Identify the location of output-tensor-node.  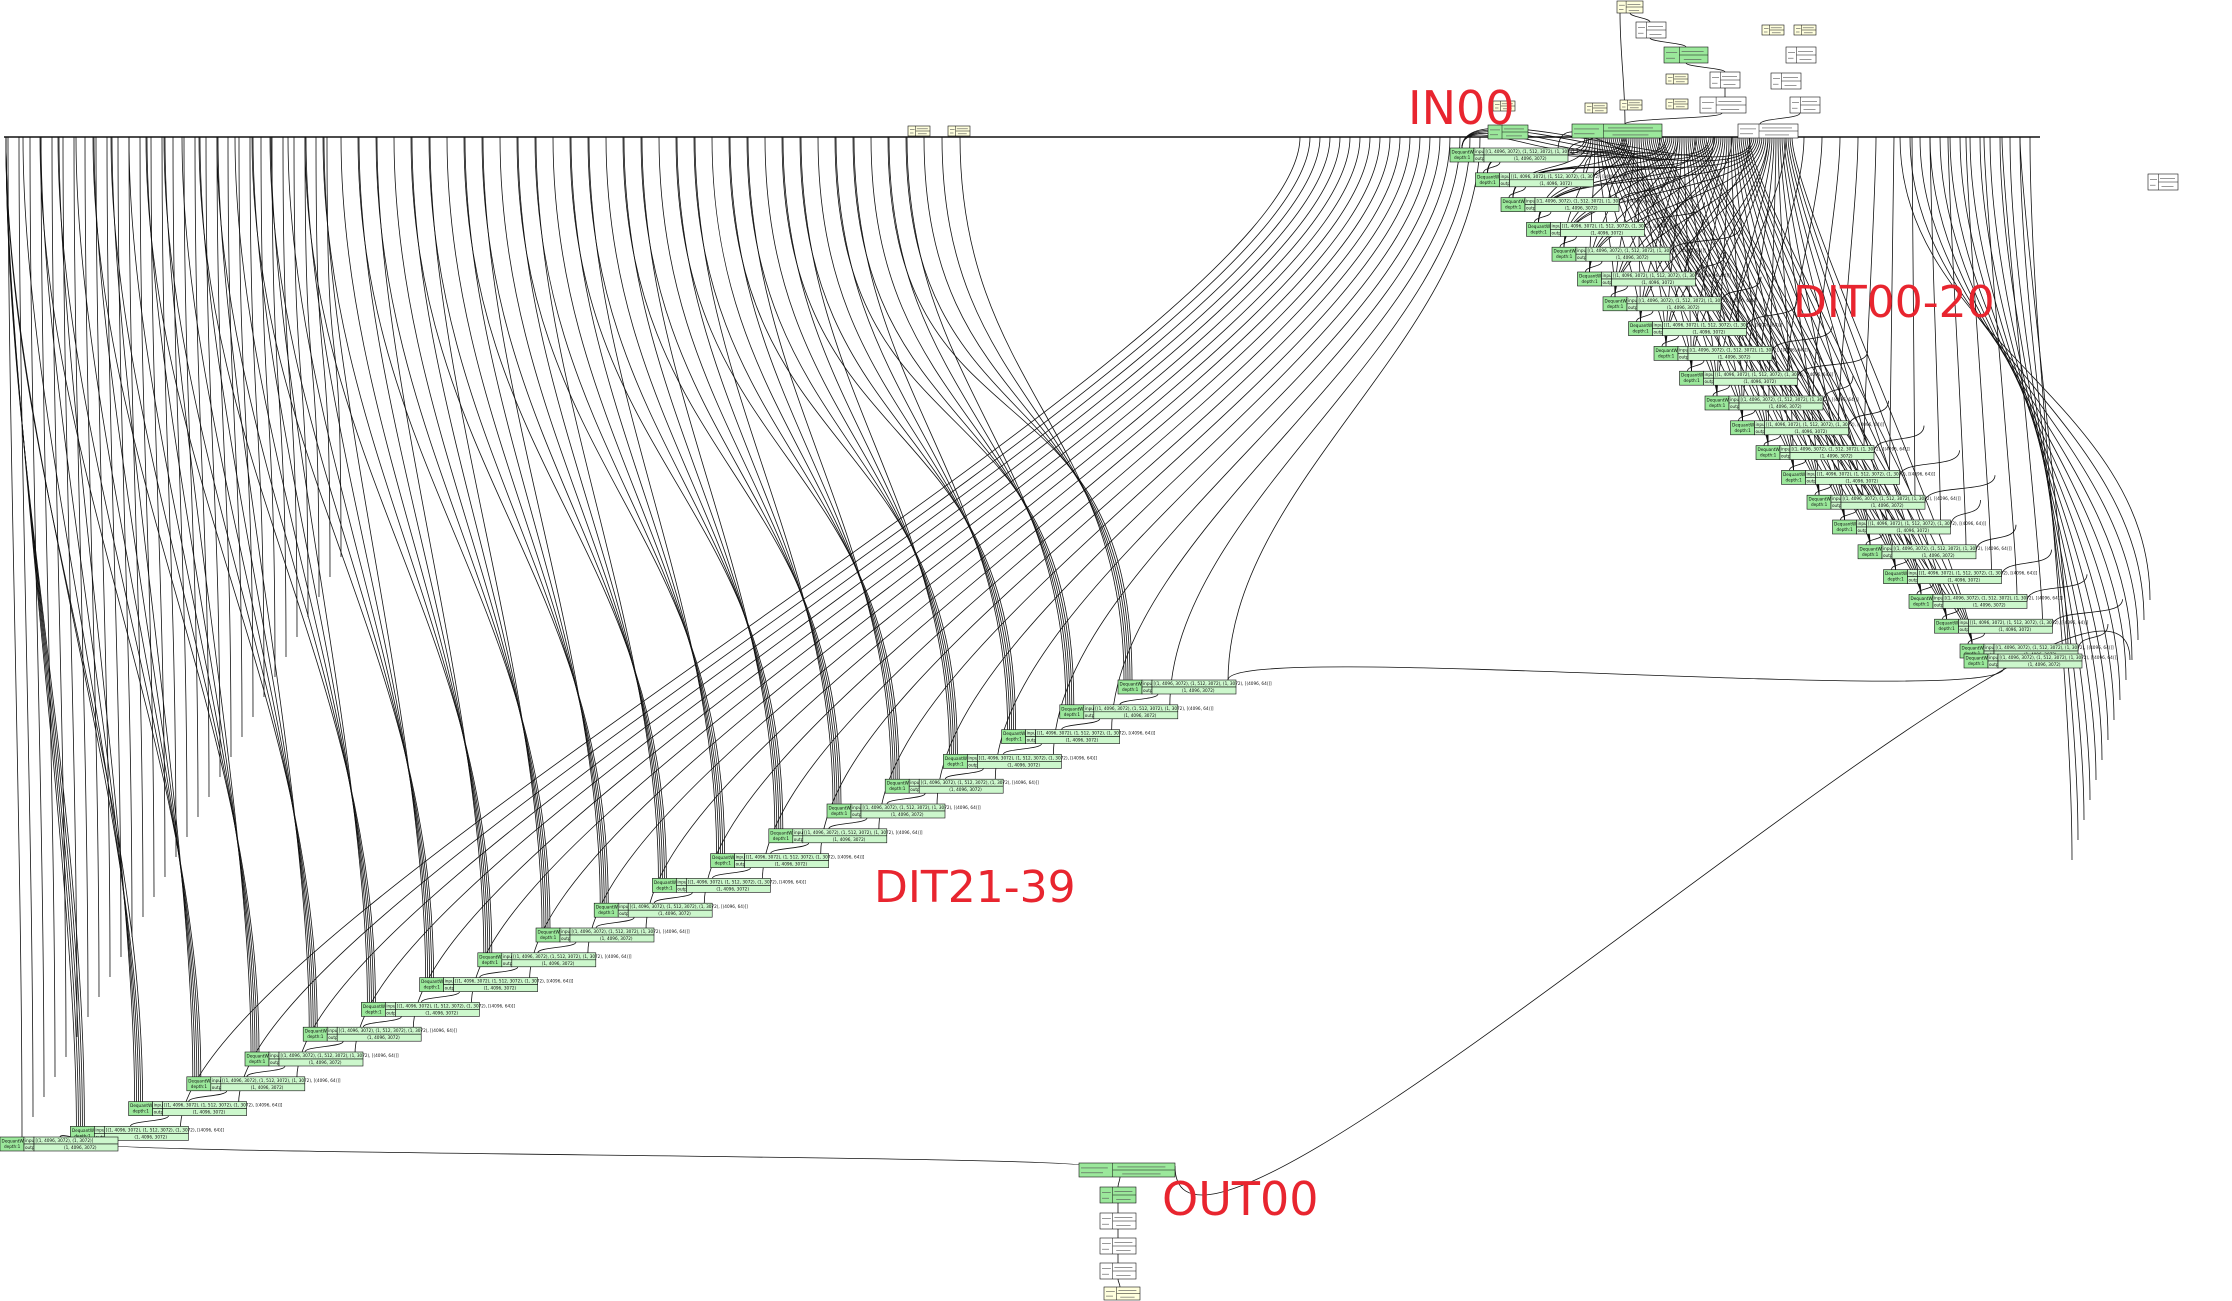
(1122, 1293).